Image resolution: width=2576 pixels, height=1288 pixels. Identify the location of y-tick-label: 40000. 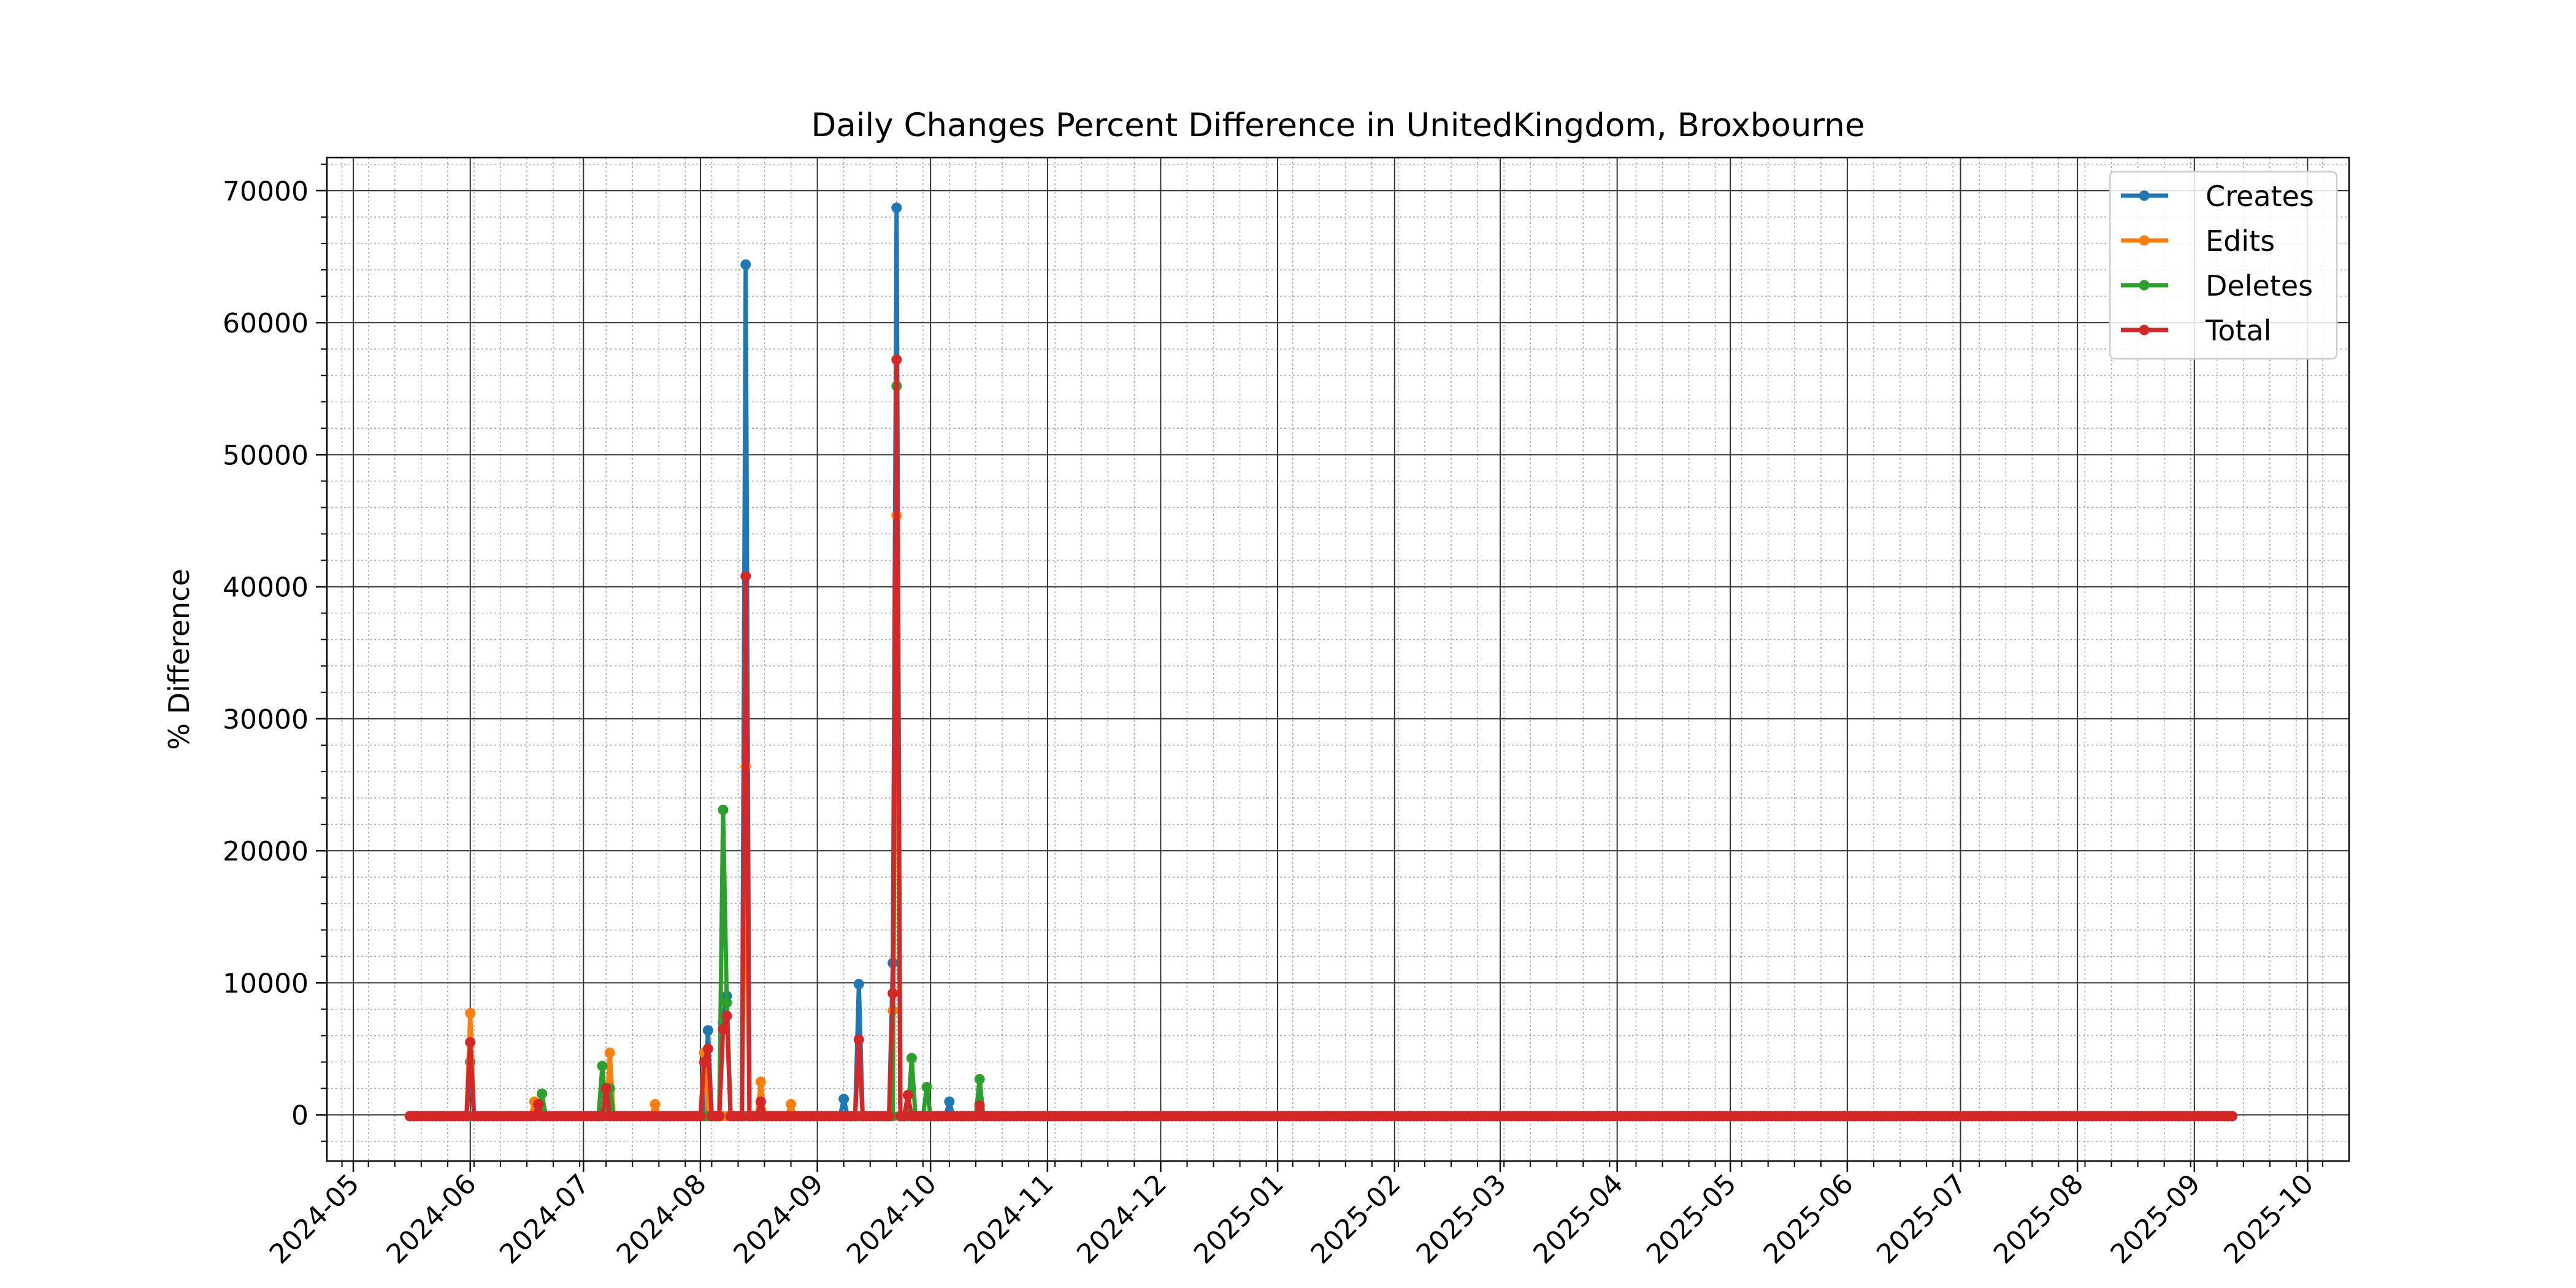
(266, 588).